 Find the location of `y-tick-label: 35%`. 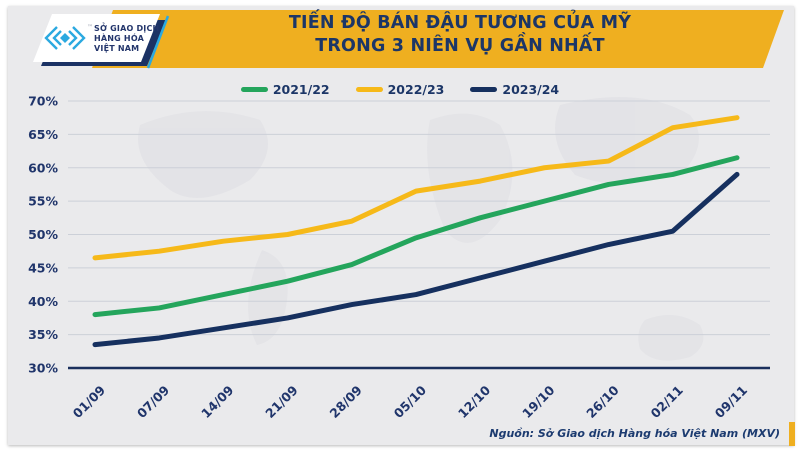

y-tick-label: 35% is located at coordinates (43, 334).